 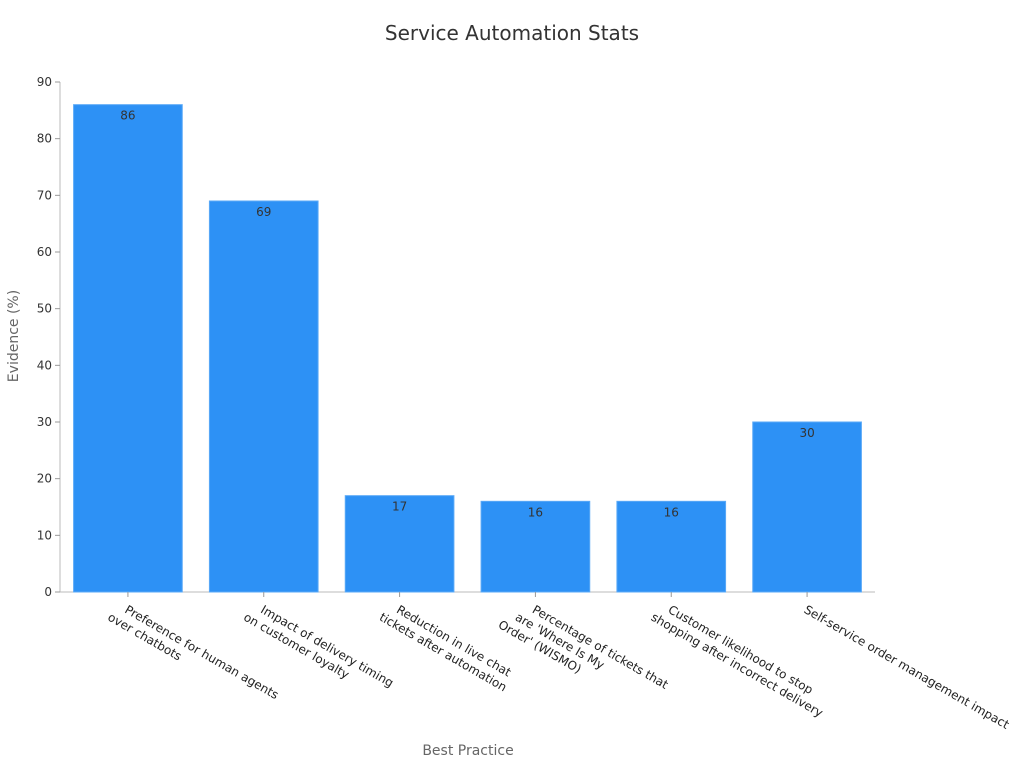 What do you see at coordinates (512, 33) in the screenshot?
I see `chart-title: Service Automation Stats` at bounding box center [512, 33].